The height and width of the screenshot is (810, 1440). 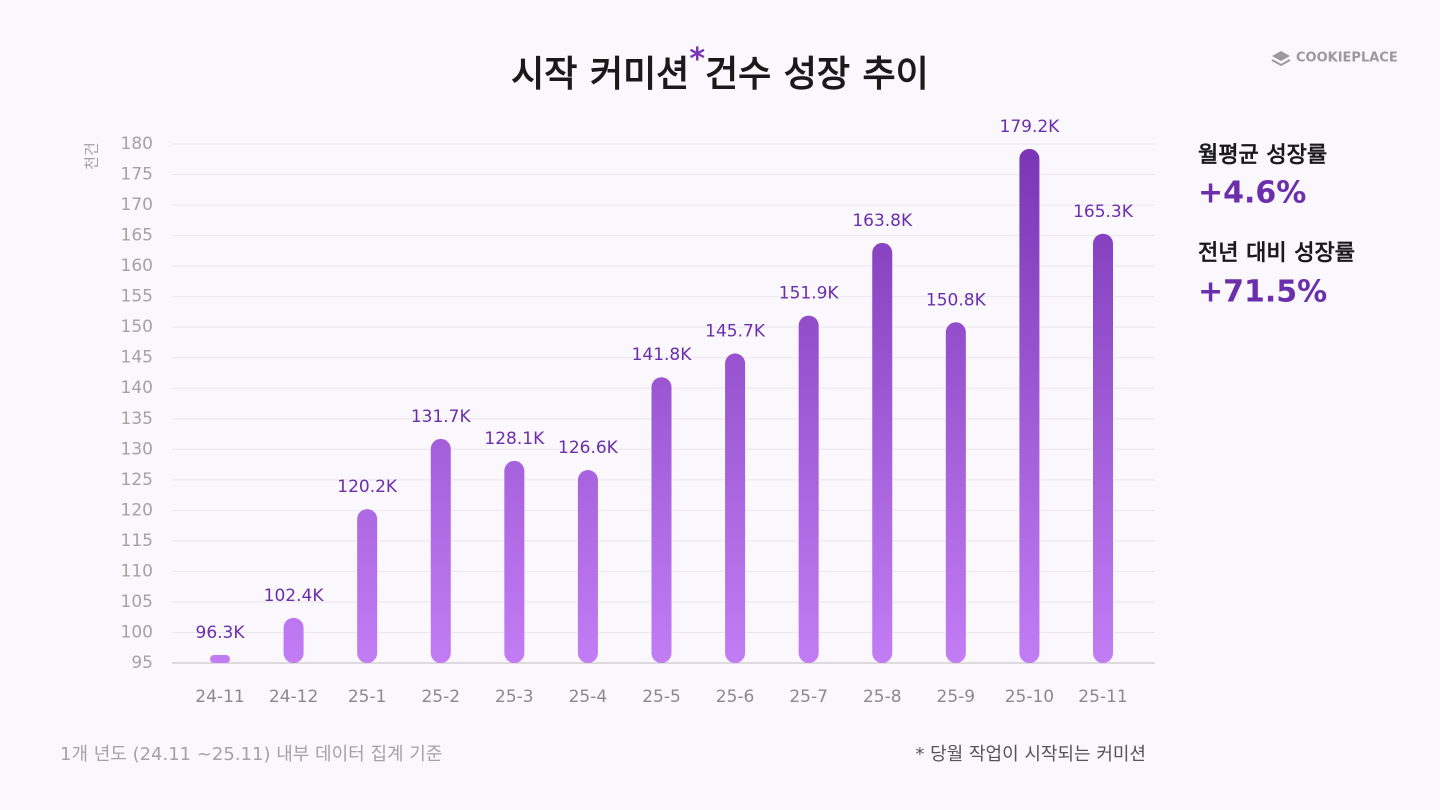 What do you see at coordinates (1347, 58) in the screenshot?
I see `brand-text: COOKIEPLACE` at bounding box center [1347, 58].